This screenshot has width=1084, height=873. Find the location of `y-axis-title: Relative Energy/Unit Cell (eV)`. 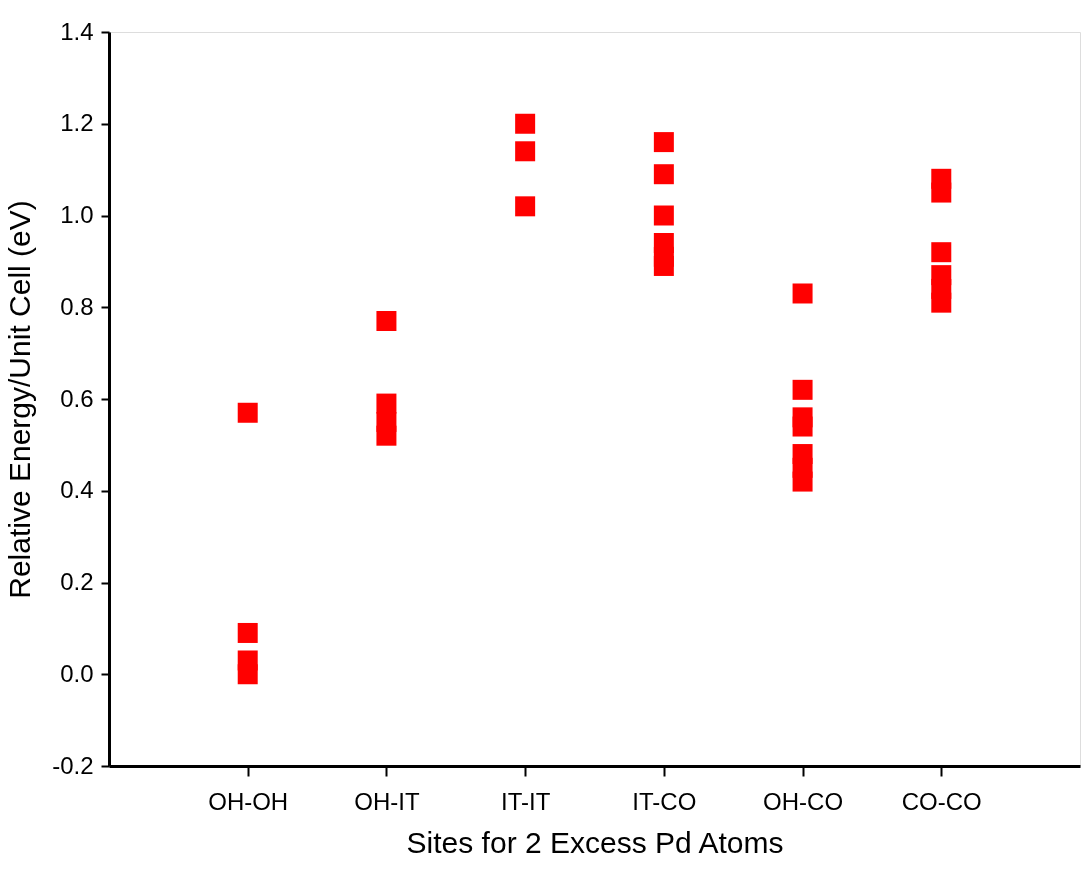

y-axis-title: Relative Energy/Unit Cell (eV) is located at coordinates (20, 399).